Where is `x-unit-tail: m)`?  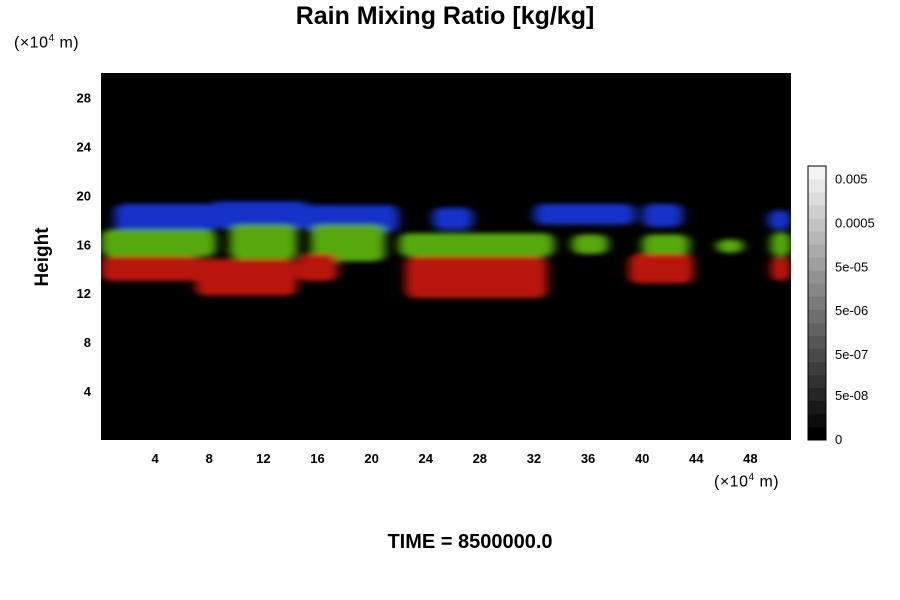
x-unit-tail: m) is located at coordinates (767, 482).